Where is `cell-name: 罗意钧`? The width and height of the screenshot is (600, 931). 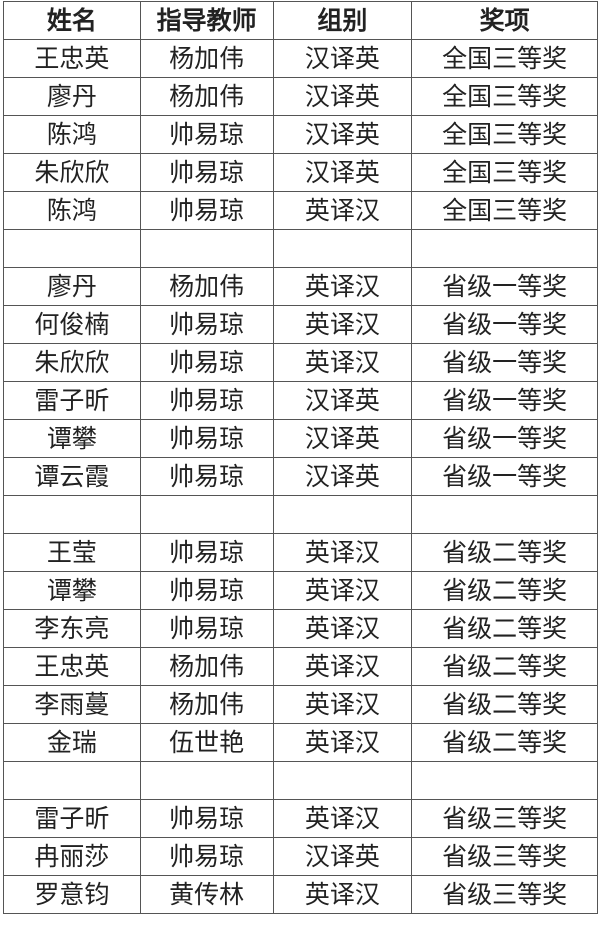
cell-name: 罗意钧 is located at coordinates (72, 894).